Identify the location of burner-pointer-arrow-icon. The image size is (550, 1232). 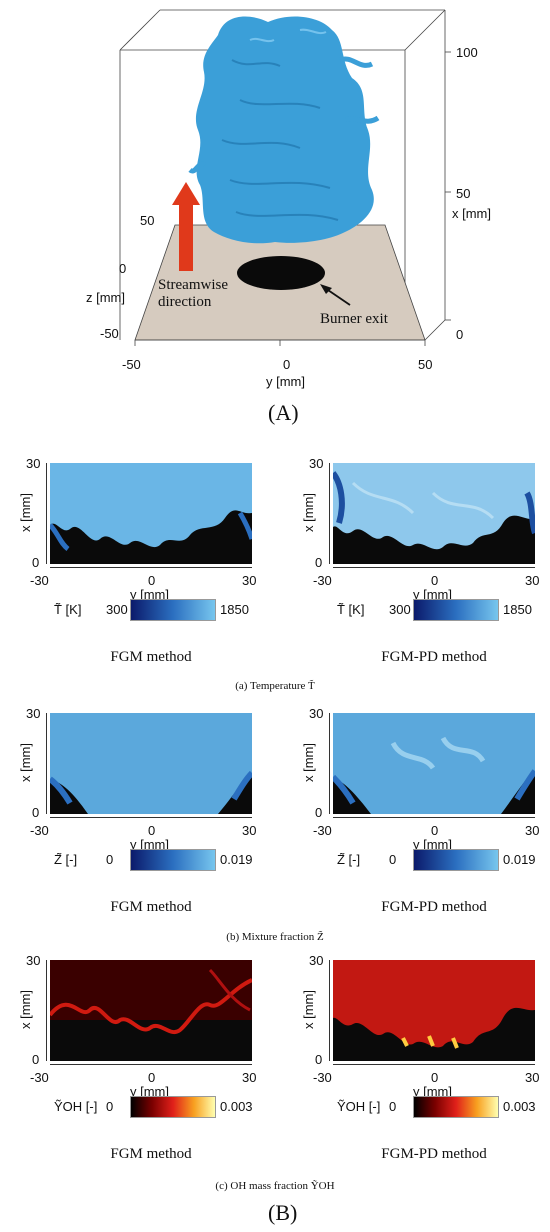
(335, 295).